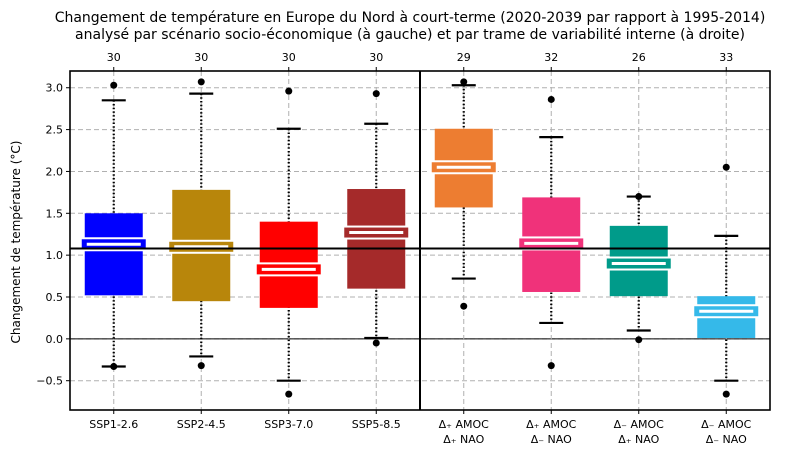 The image size is (800, 468). Describe the element at coordinates (201, 424) in the screenshot. I see `x-tick-label: SSP2-4.5` at that location.